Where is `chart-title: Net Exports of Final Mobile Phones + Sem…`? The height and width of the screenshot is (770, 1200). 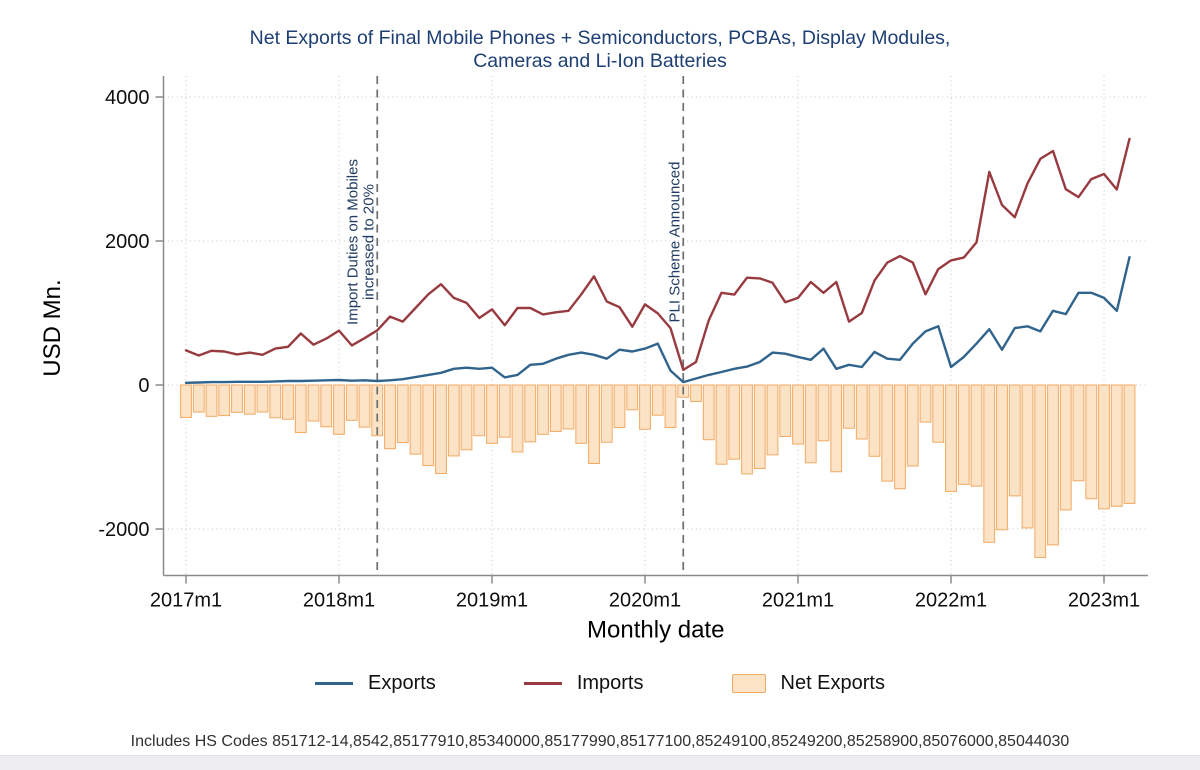 chart-title: Net Exports of Final Mobile Phones + Sem… is located at coordinates (600, 50).